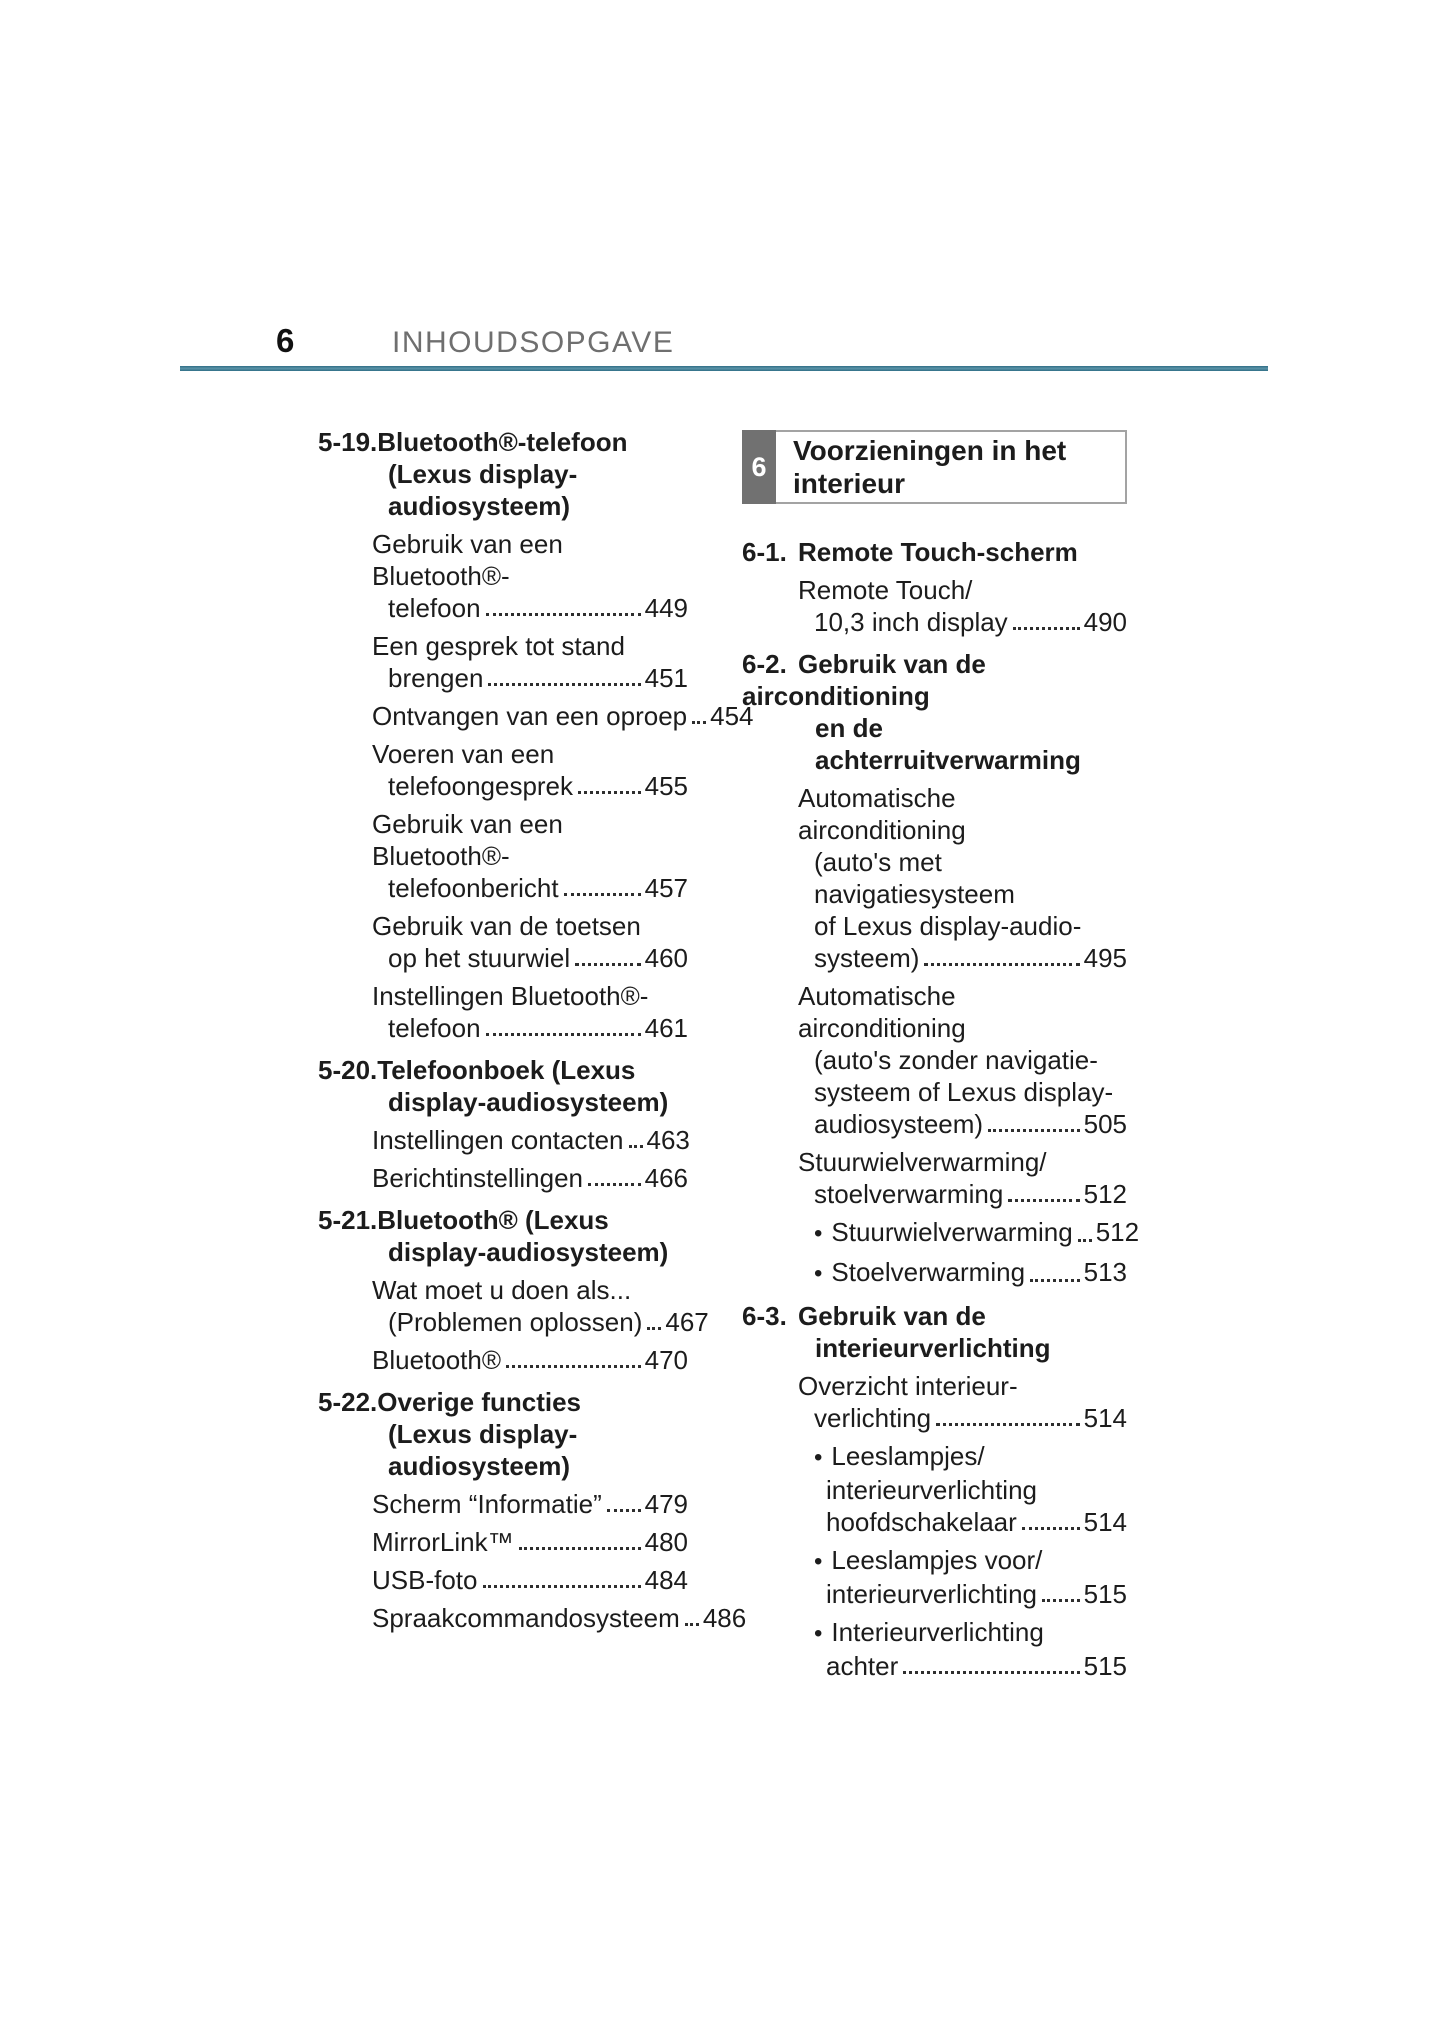 The width and height of the screenshot is (1445, 2044). Describe the element at coordinates (1105, 1666) in the screenshot. I see `entry-page-number: 515` at that location.